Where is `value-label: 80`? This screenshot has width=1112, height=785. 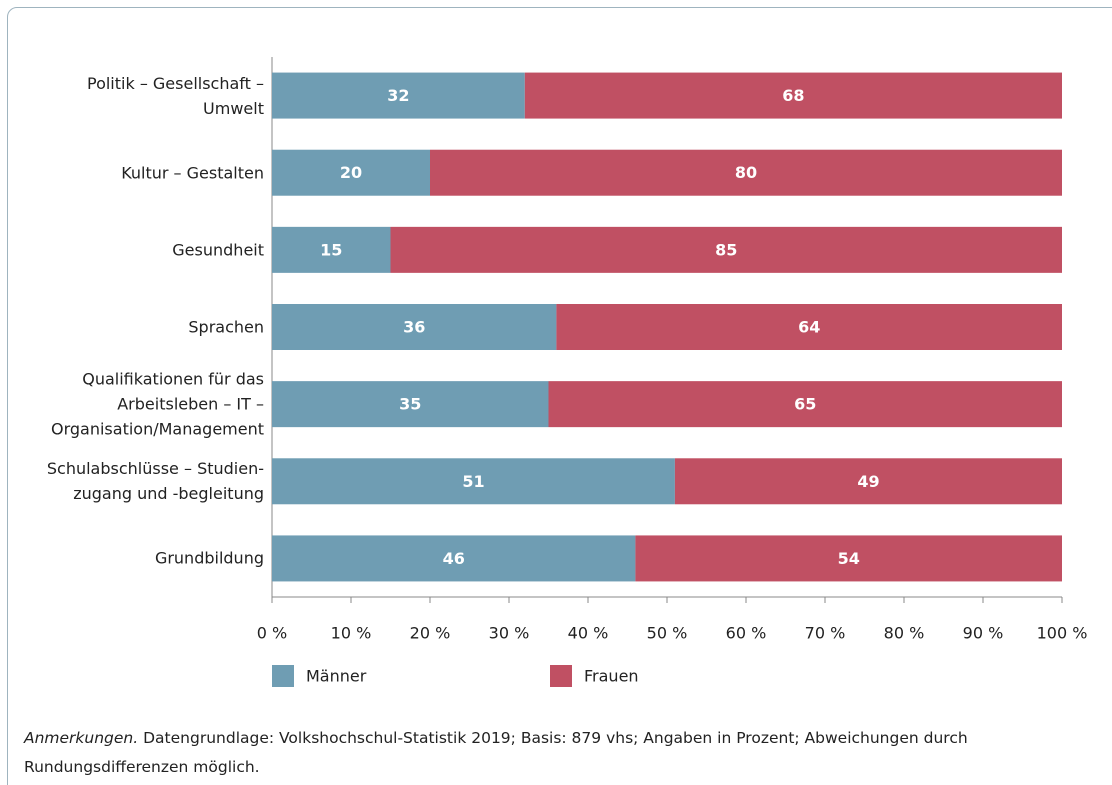
value-label: 80 is located at coordinates (746, 172).